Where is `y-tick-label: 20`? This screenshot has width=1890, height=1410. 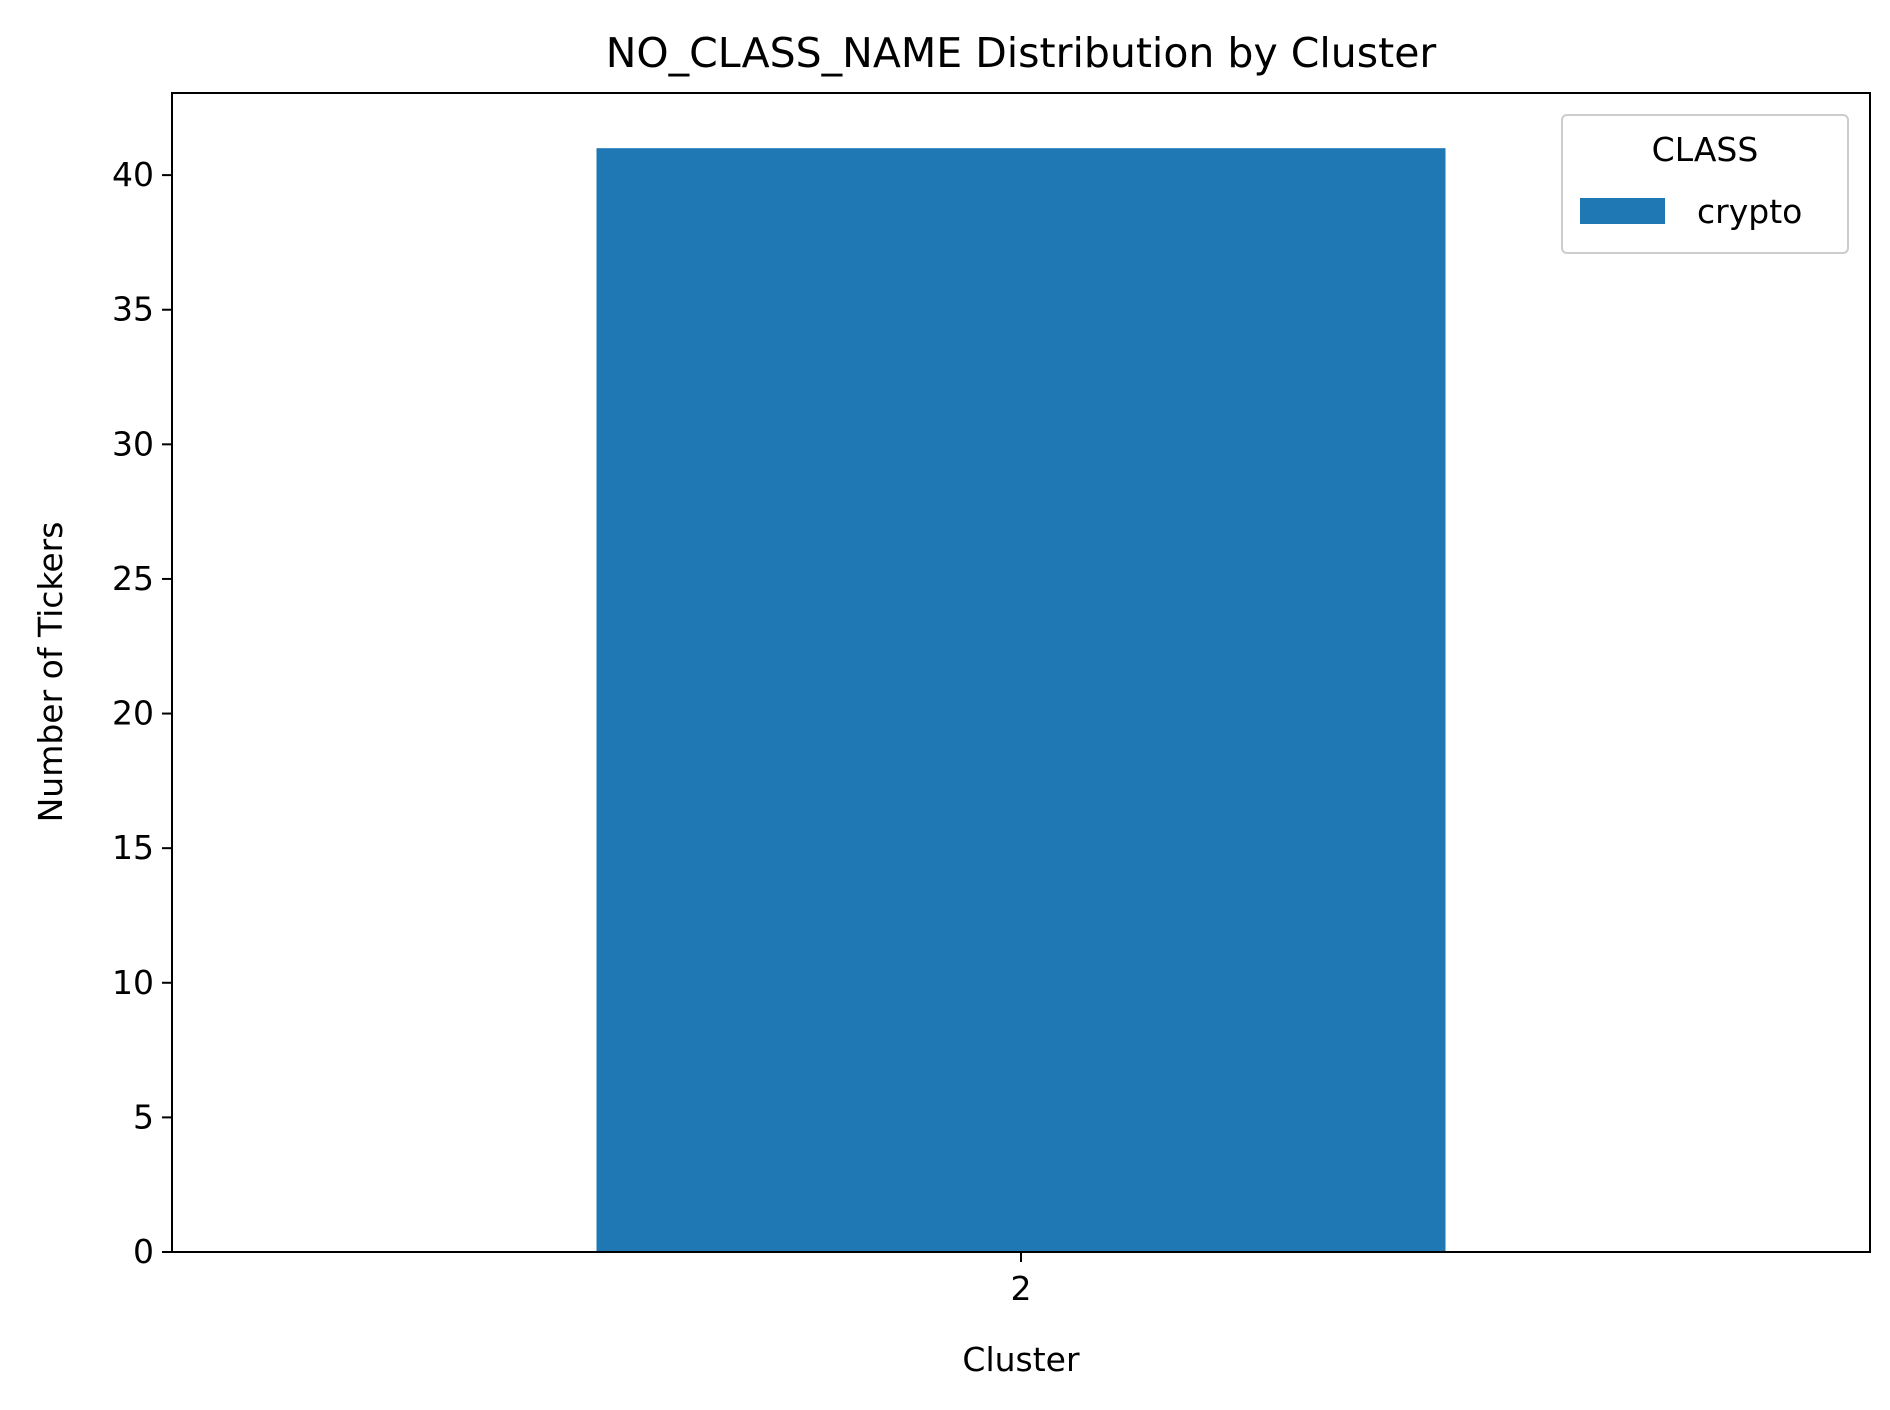 y-tick-label: 20 is located at coordinates (133, 713).